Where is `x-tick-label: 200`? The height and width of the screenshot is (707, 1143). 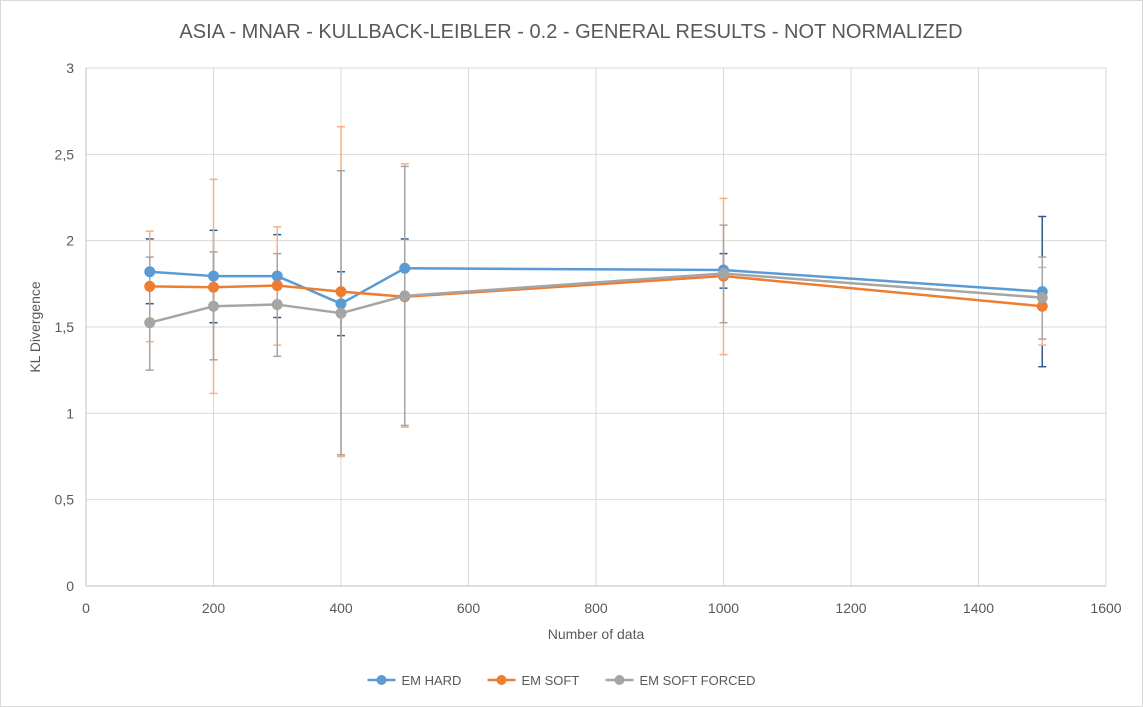 x-tick-label: 200 is located at coordinates (214, 608).